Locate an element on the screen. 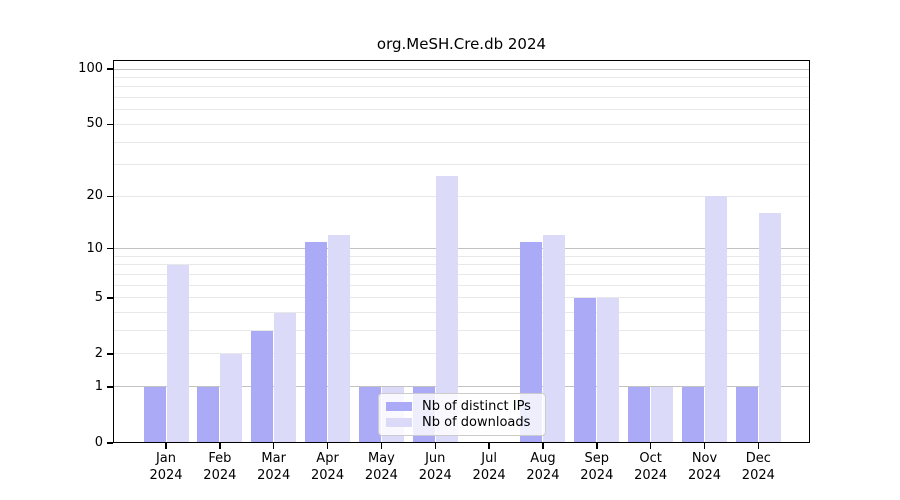  legend-label-downloads: Nb of downloads is located at coordinates (476, 423).